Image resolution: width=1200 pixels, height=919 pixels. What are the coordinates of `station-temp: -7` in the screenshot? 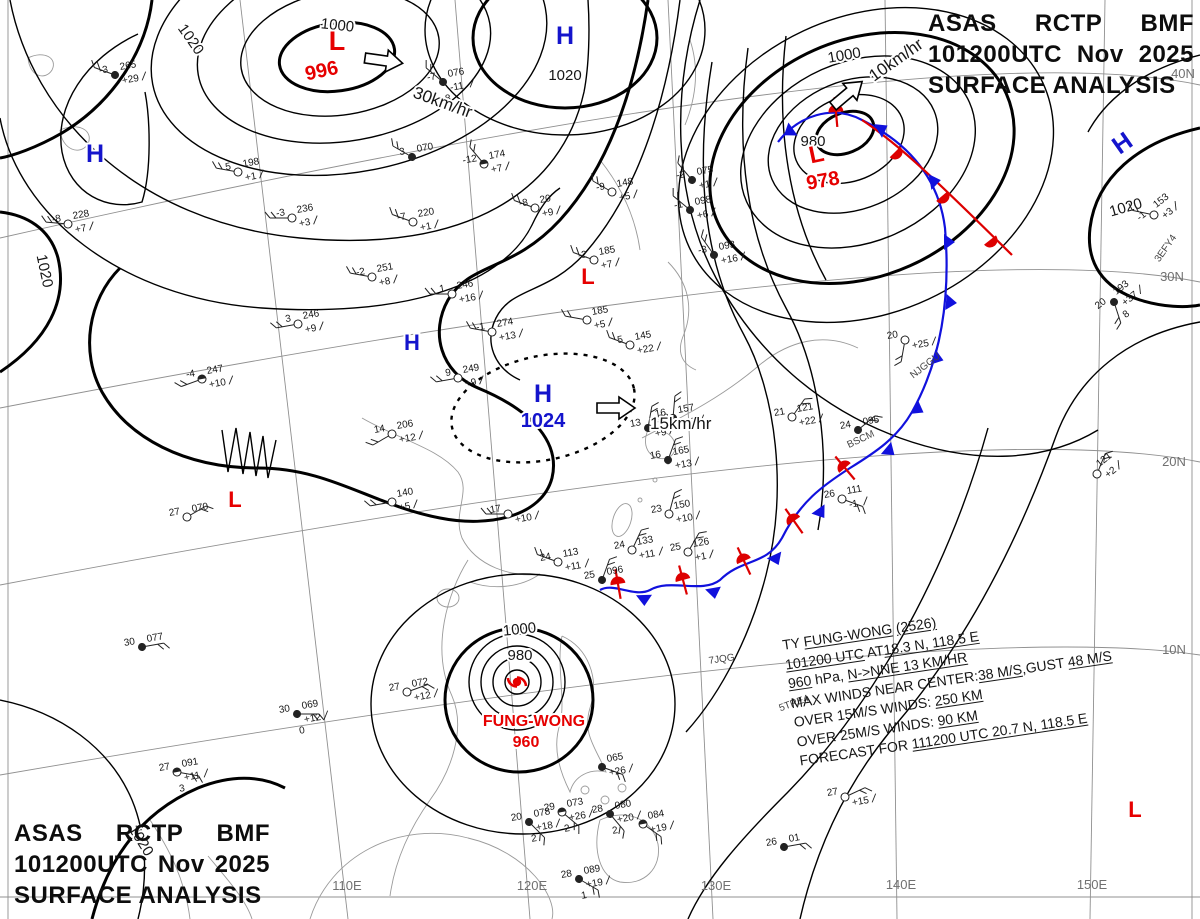 It's located at (431, 77).